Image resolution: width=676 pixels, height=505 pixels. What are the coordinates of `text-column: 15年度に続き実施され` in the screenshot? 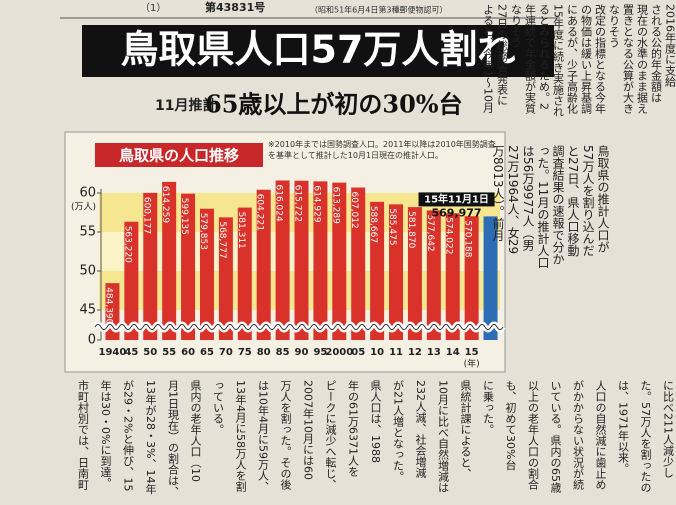 It's located at (558, 60).